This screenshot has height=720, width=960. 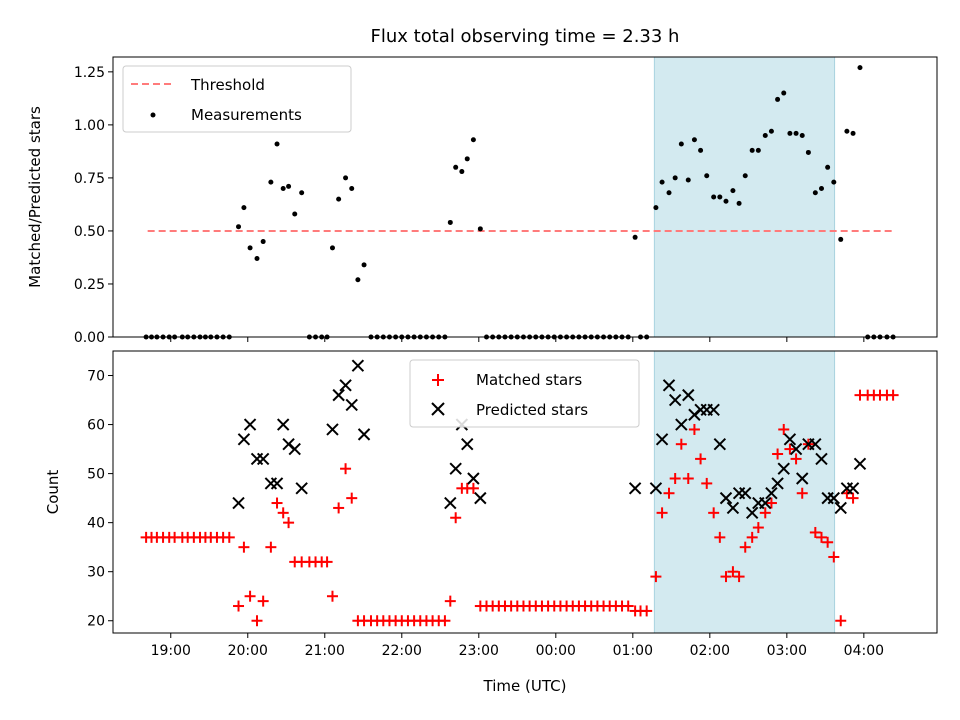 What do you see at coordinates (438, 380) in the screenshot?
I see `legend-matched-swatch` at bounding box center [438, 380].